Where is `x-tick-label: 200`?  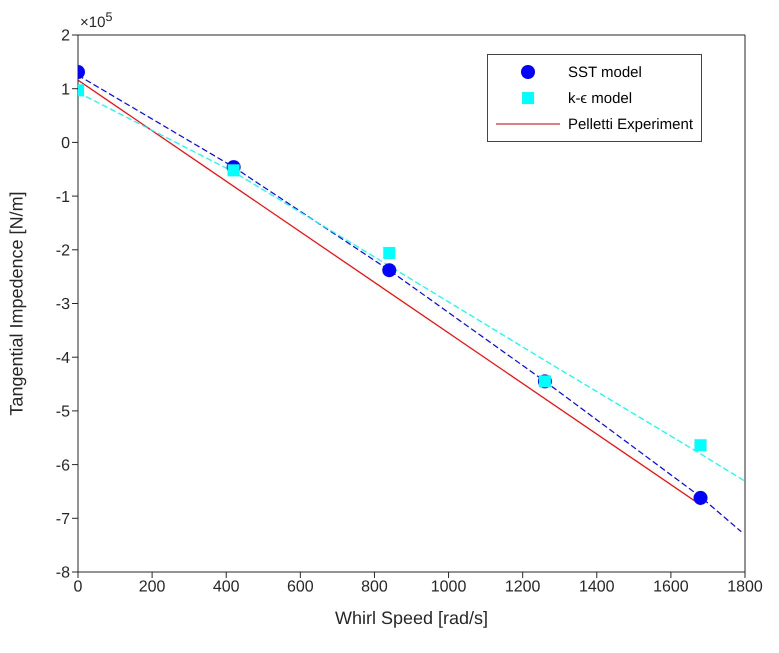 x-tick-label: 200 is located at coordinates (152, 587).